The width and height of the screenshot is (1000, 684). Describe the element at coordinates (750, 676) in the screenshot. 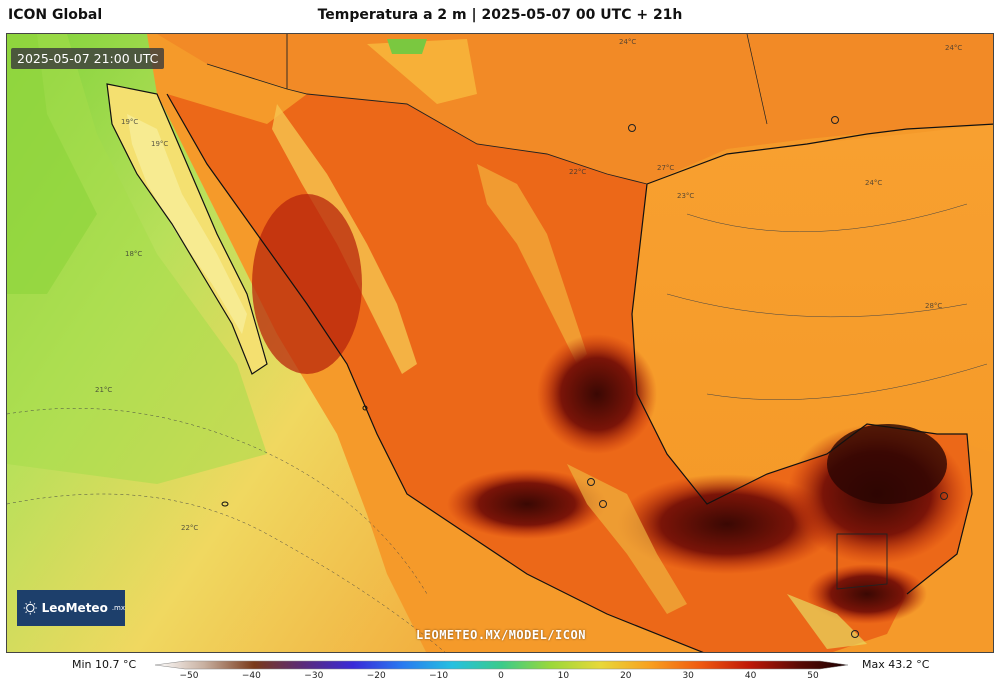

I see `colorbar-tick-label: 40` at that location.